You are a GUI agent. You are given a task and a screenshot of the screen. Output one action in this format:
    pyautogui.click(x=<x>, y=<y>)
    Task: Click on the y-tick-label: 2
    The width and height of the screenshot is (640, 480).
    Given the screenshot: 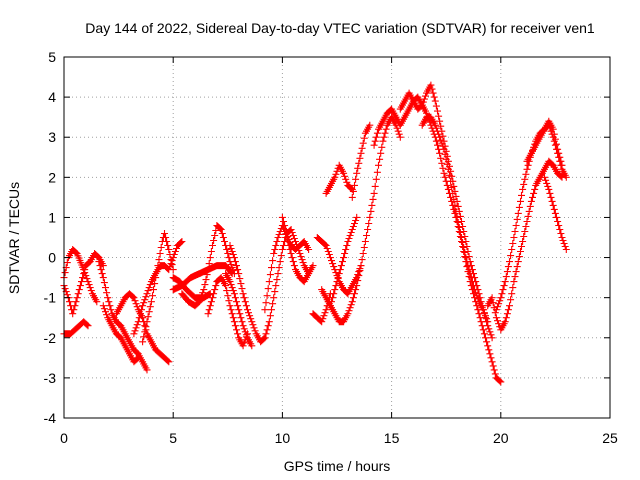 What is the action you would take?
    pyautogui.click(x=52, y=177)
    